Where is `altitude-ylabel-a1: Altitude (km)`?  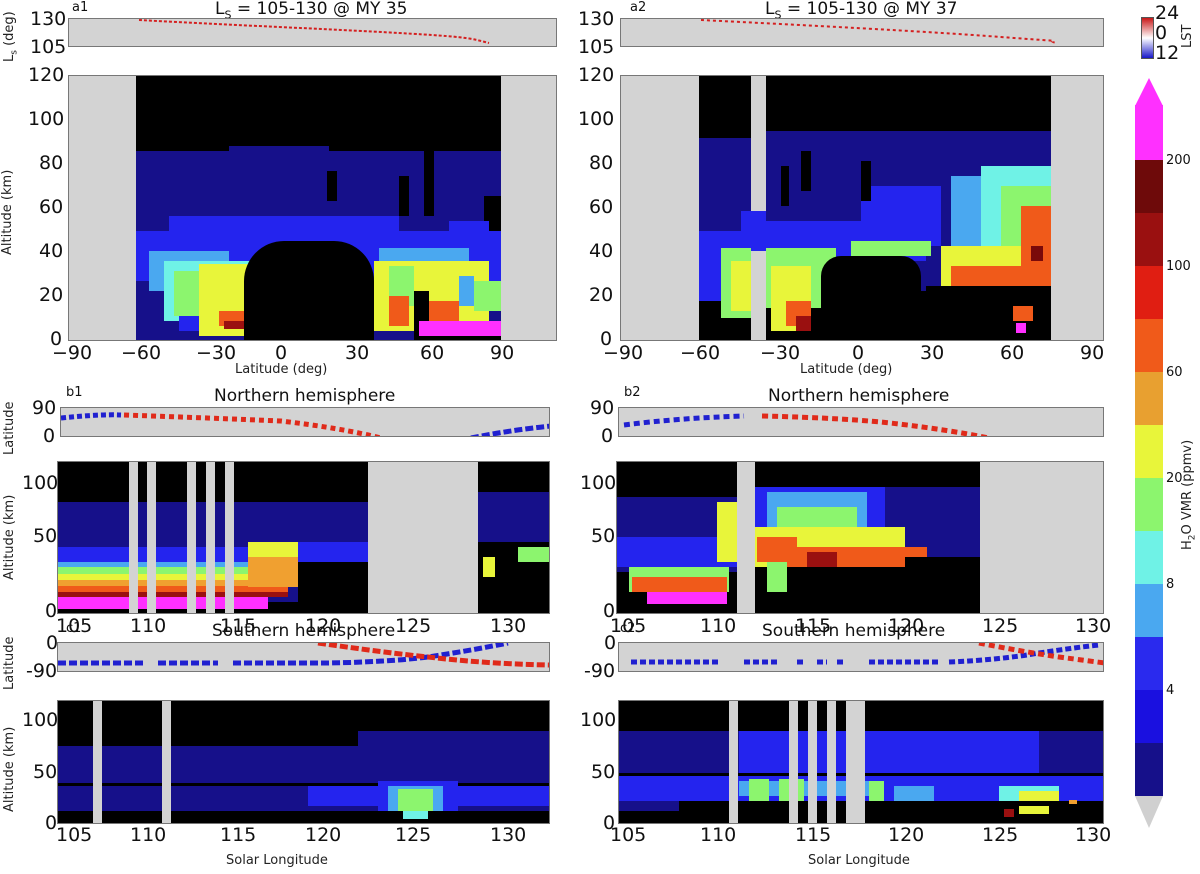
altitude-ylabel-a1: Altitude (km) is located at coordinates (7, 212).